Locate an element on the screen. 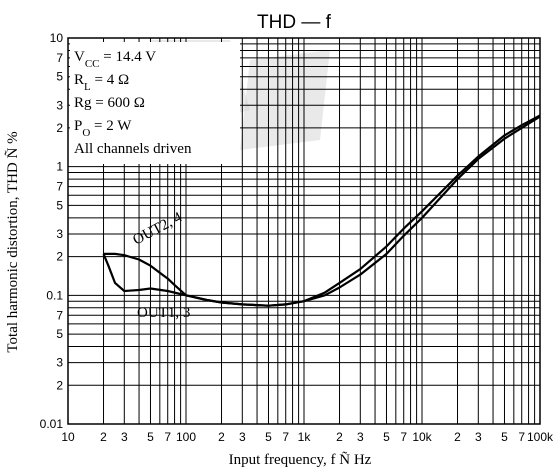  series-label-out1-3: OUT1, 3 is located at coordinates (163, 313).